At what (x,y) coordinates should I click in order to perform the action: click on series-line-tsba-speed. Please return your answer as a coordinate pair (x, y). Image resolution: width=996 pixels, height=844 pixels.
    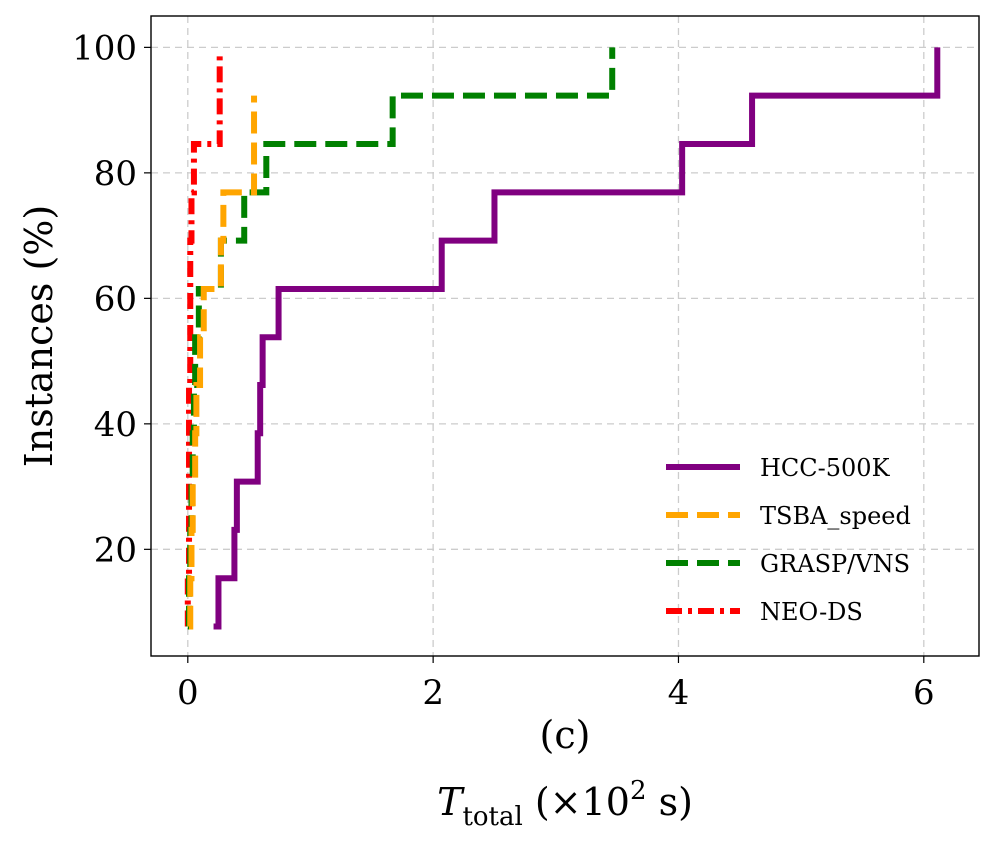
    Looking at the image, I should click on (222, 362).